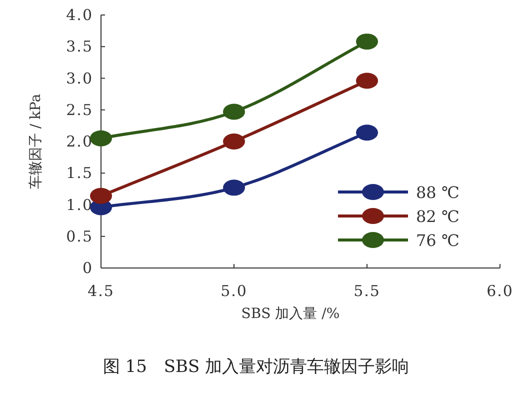  I want to click on x-tick-label: 5.5, so click(367, 291).